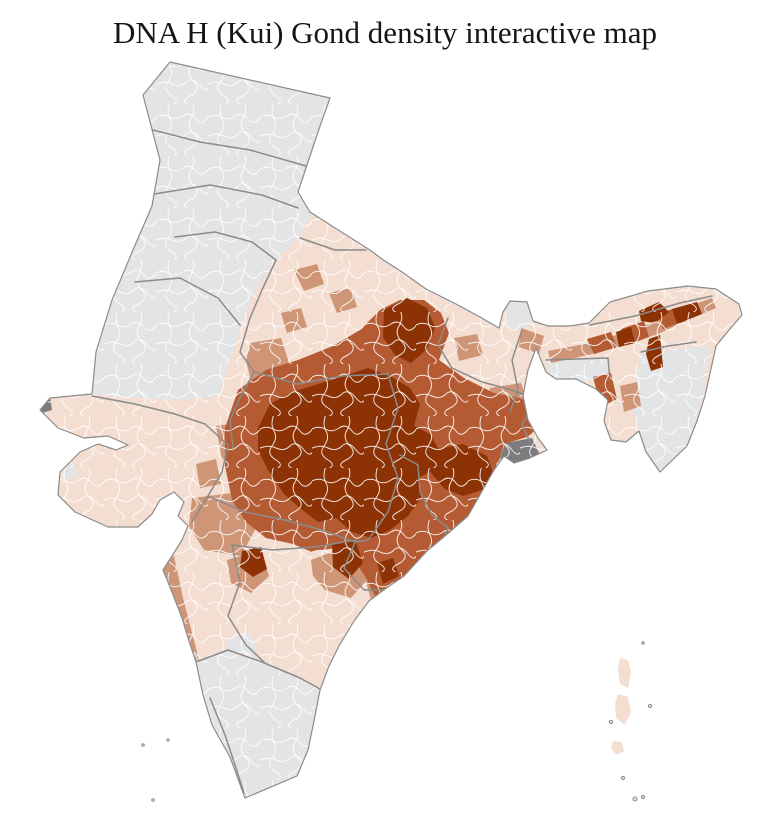 This screenshot has width=771, height=813. Describe the element at coordinates (617, 748) in the screenshot. I see `region-little-andaman` at that location.